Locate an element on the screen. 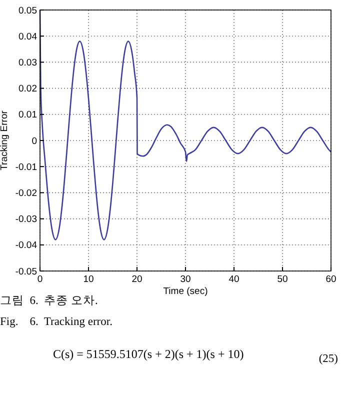 The image size is (341, 393). caption: 그림 6. 추종 오차. is located at coordinates (49, 301).